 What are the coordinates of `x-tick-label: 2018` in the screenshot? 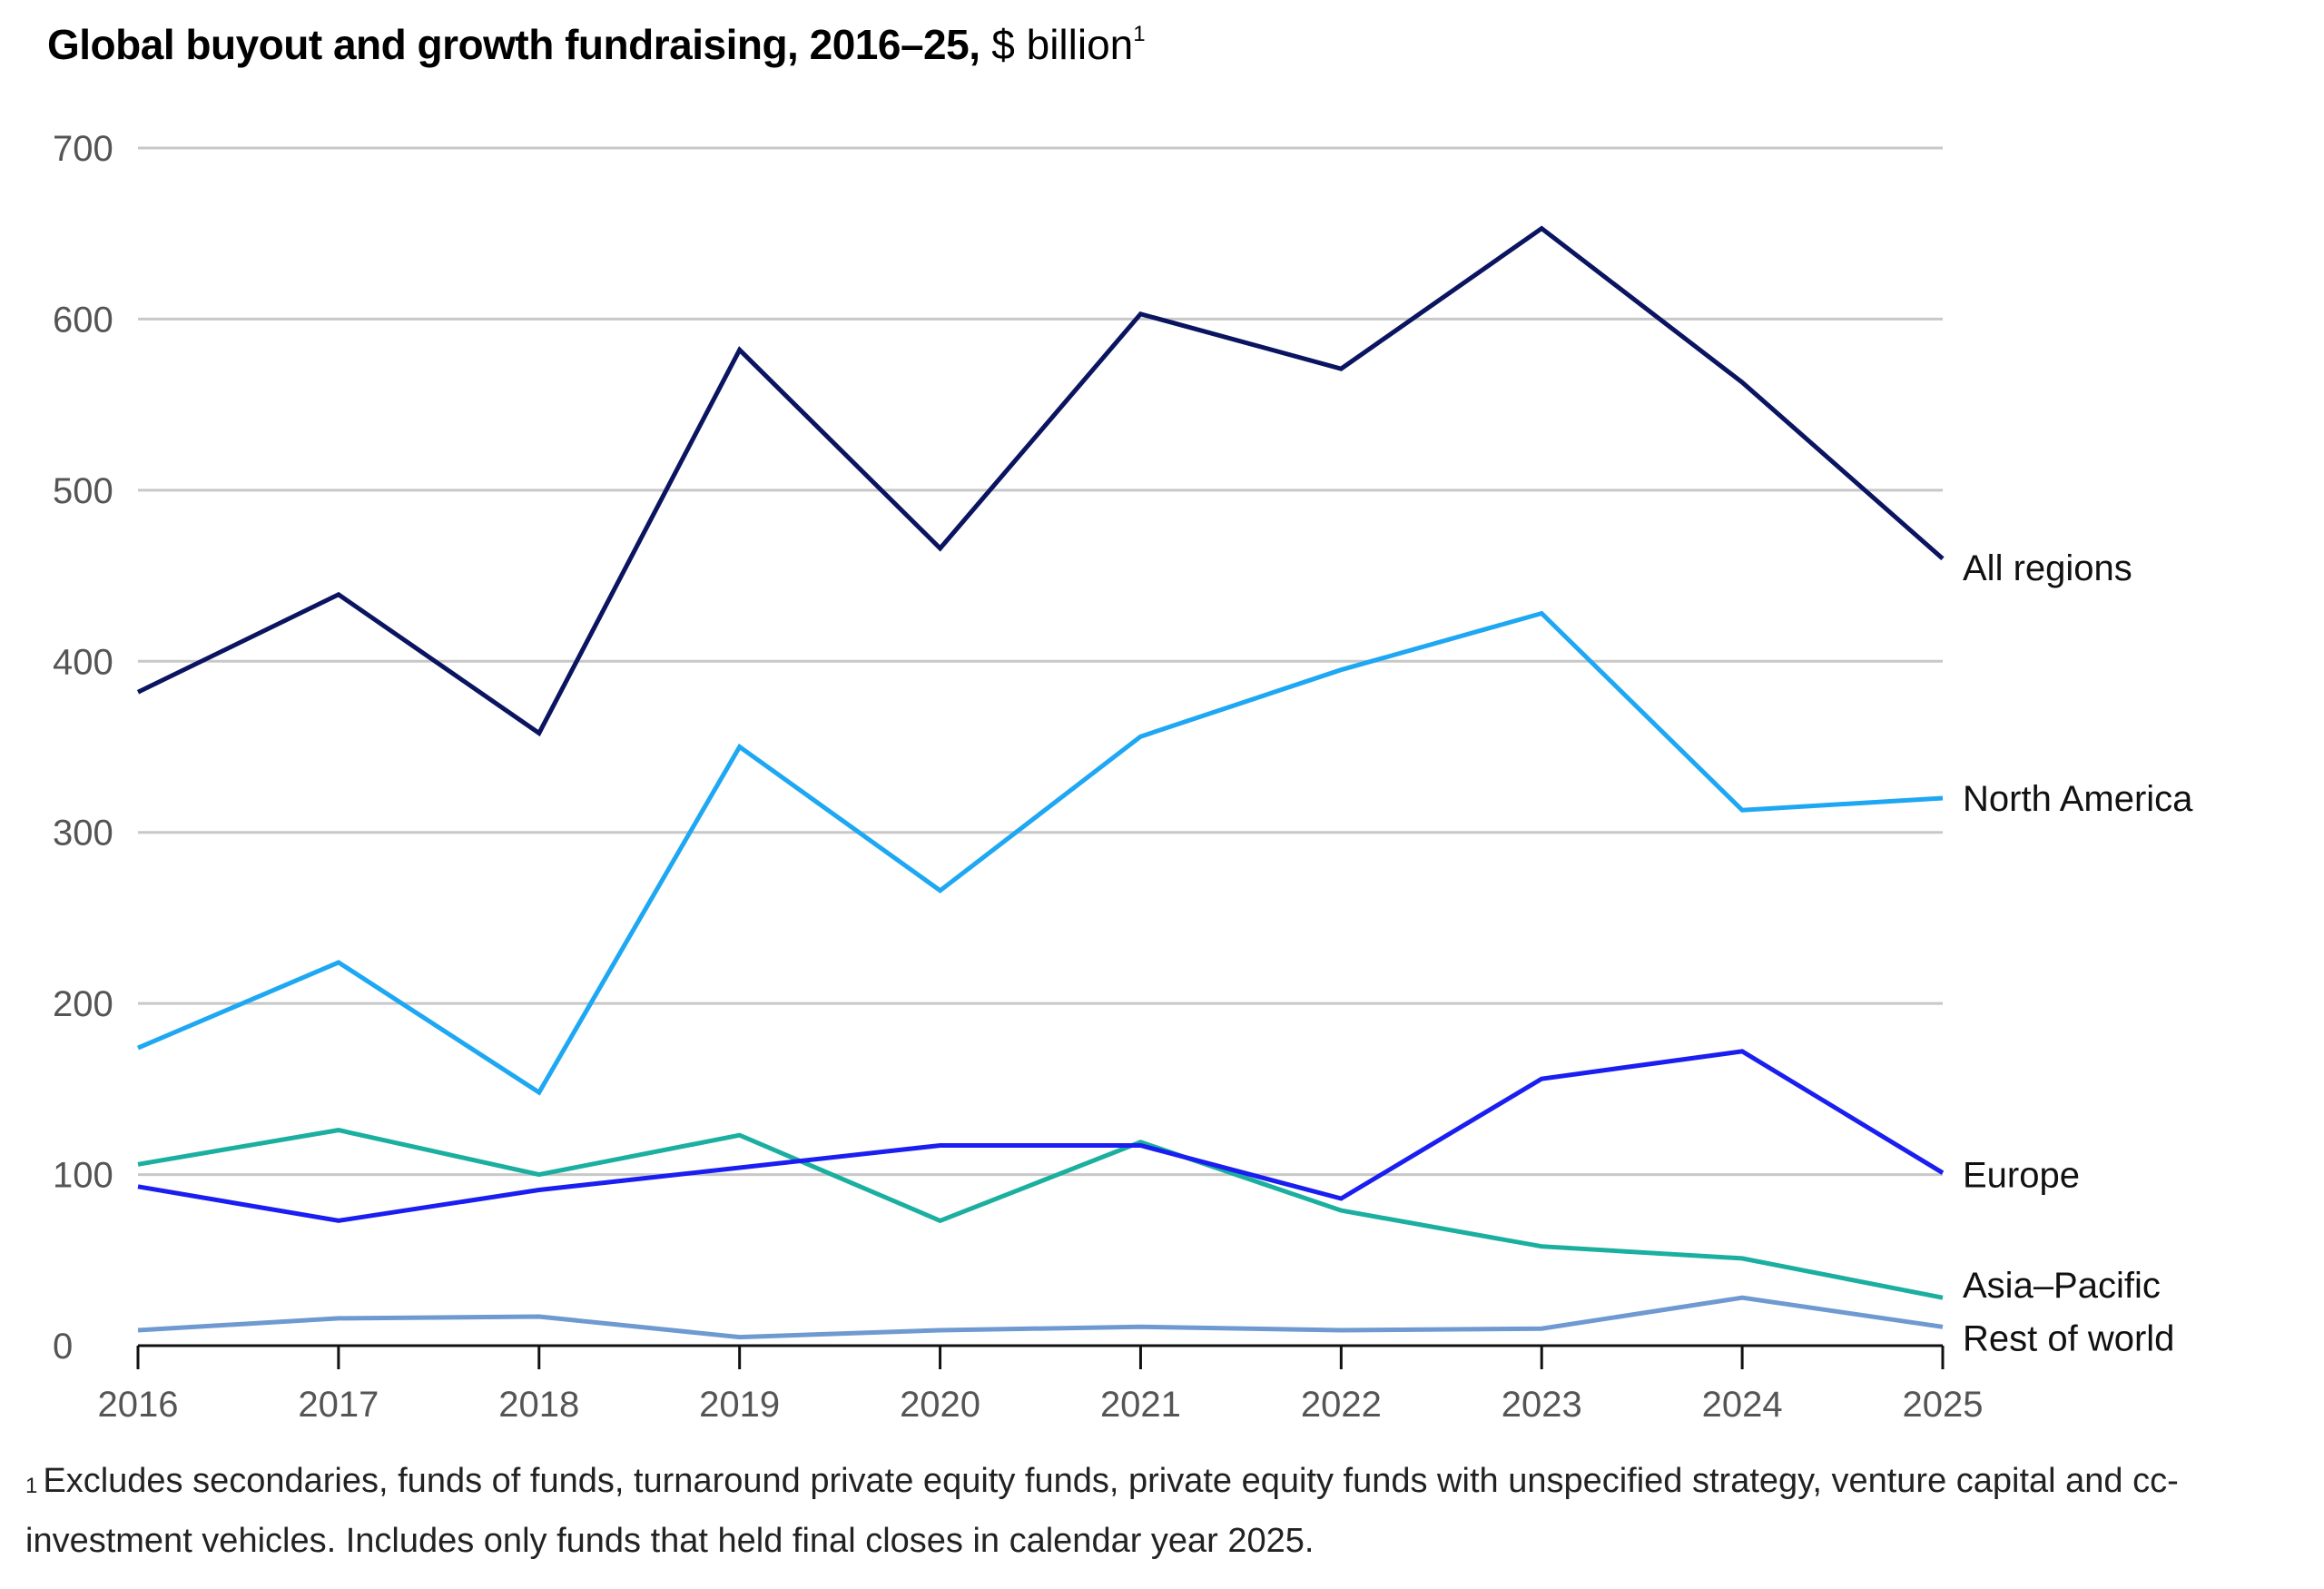 It's located at (538, 1405).